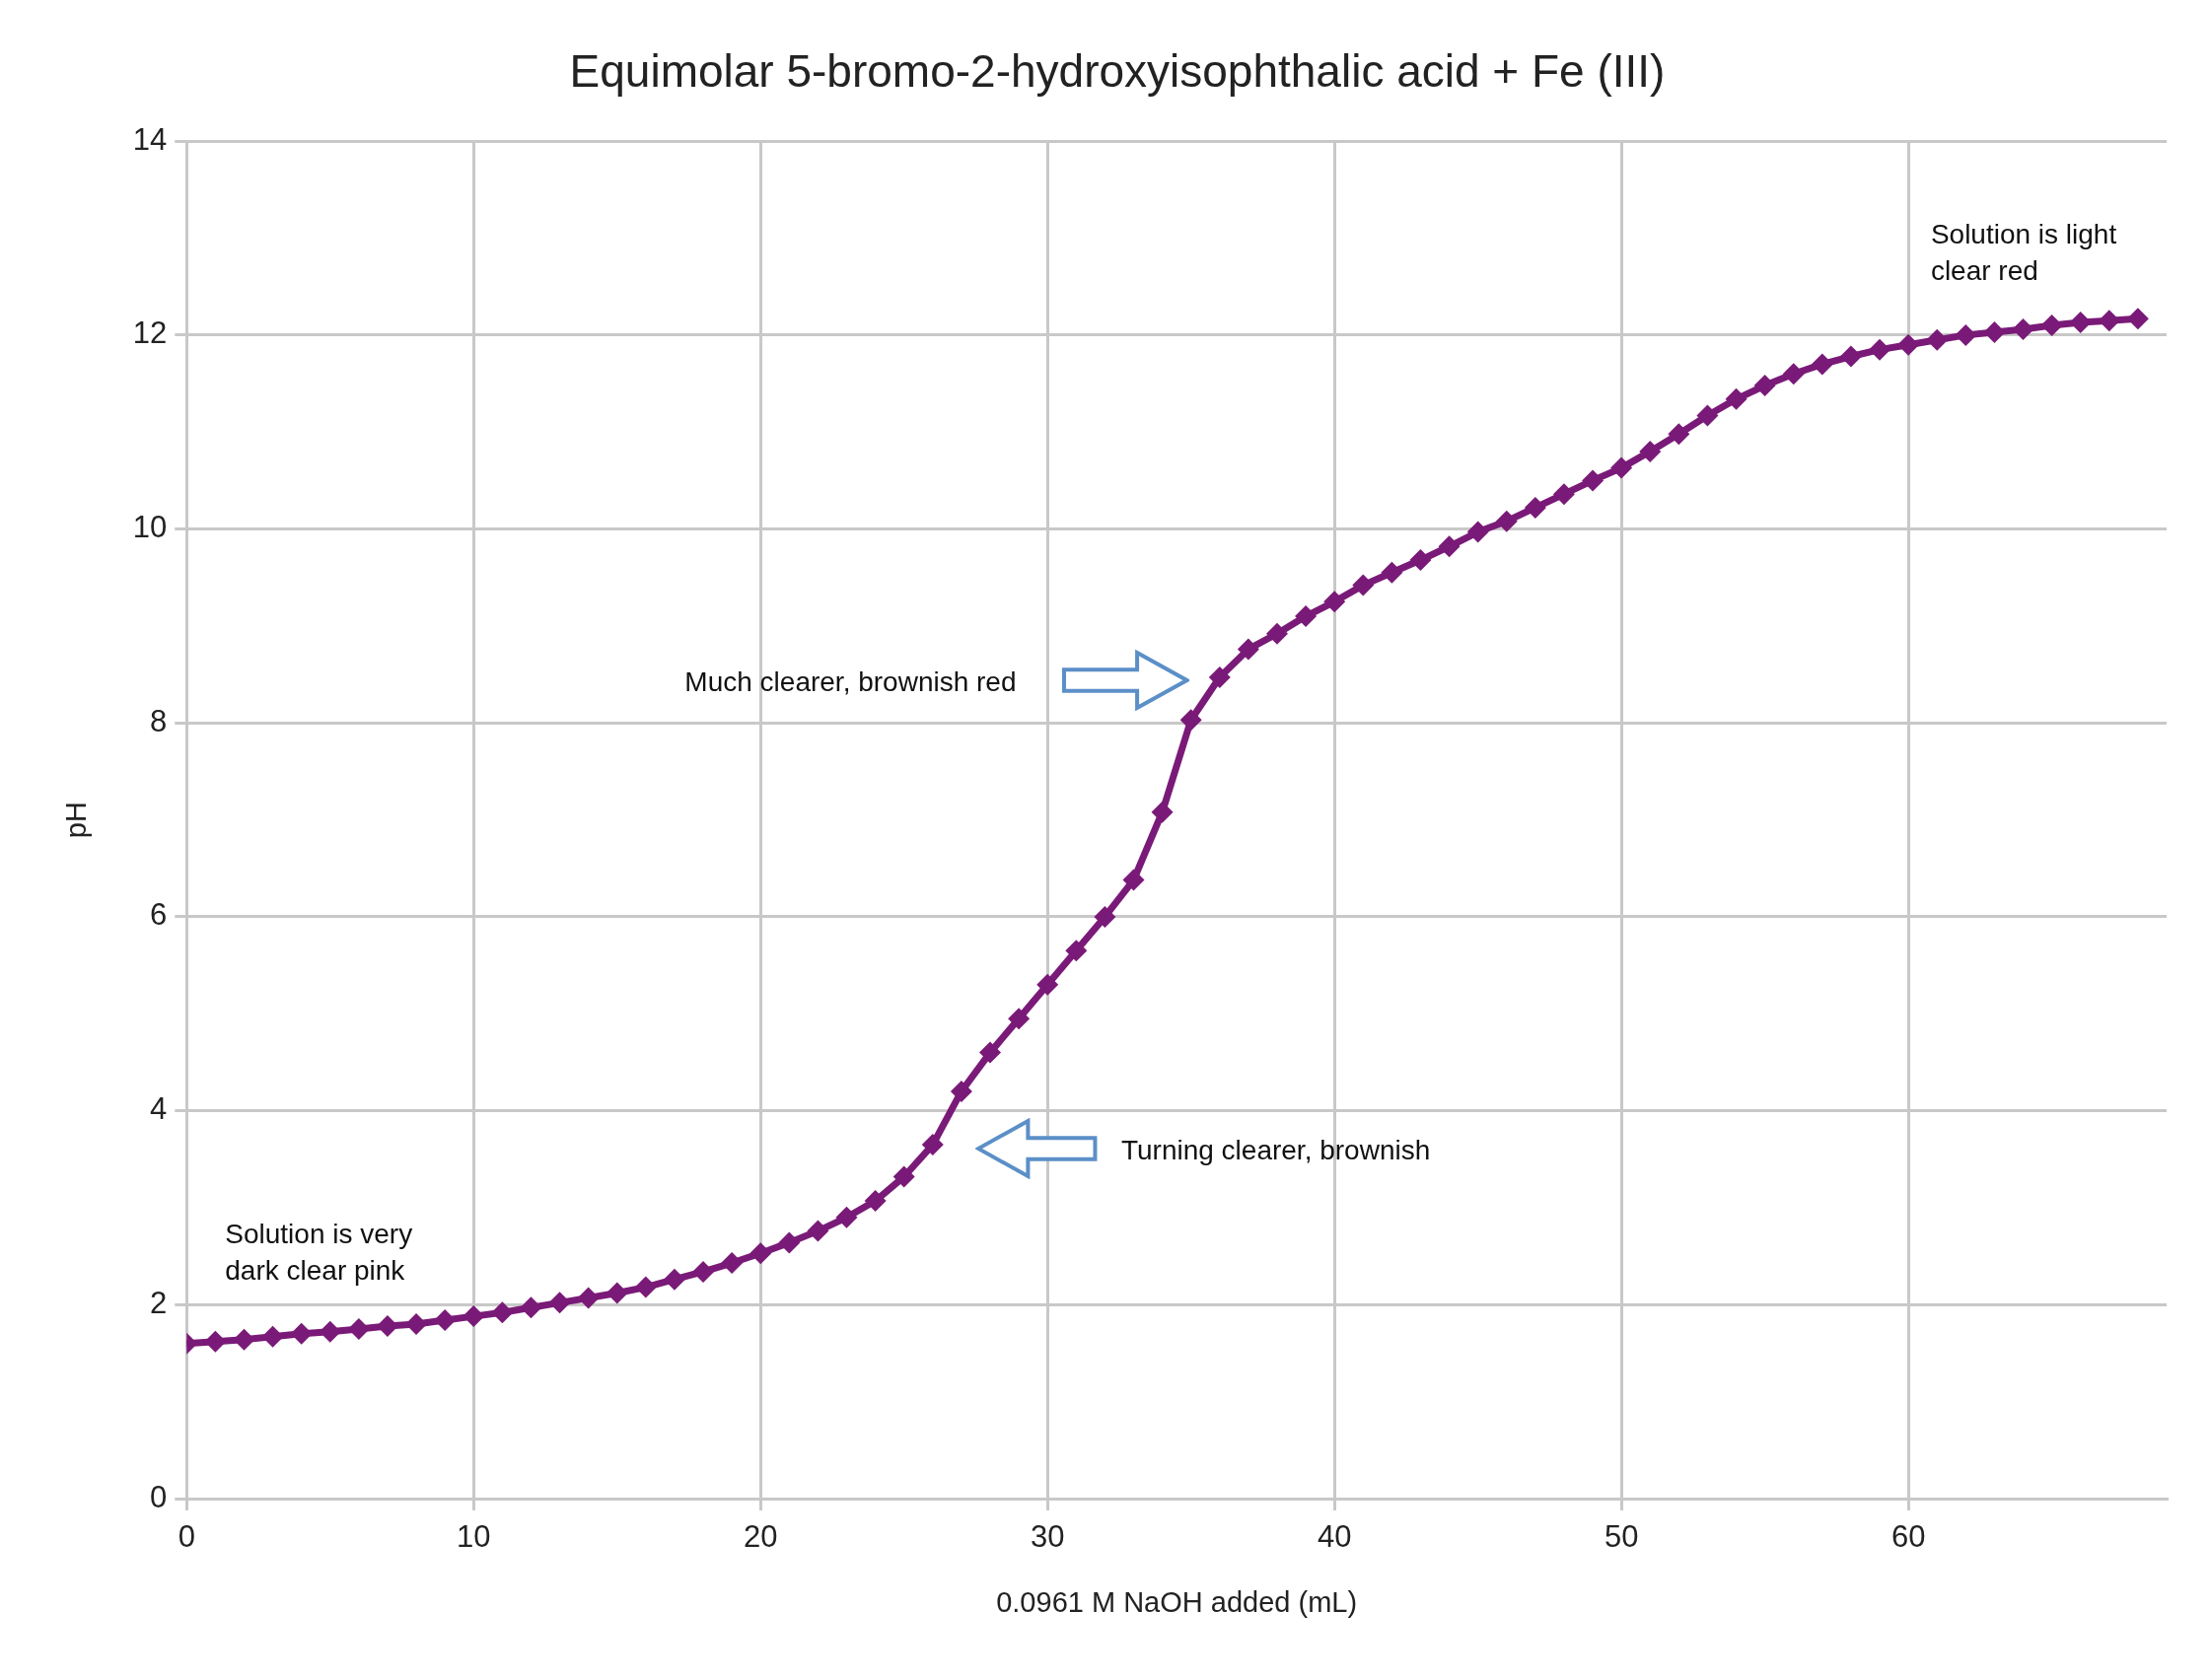 Image resolution: width=2210 pixels, height=1680 pixels. I want to click on x-tick-label: 20, so click(760, 1537).